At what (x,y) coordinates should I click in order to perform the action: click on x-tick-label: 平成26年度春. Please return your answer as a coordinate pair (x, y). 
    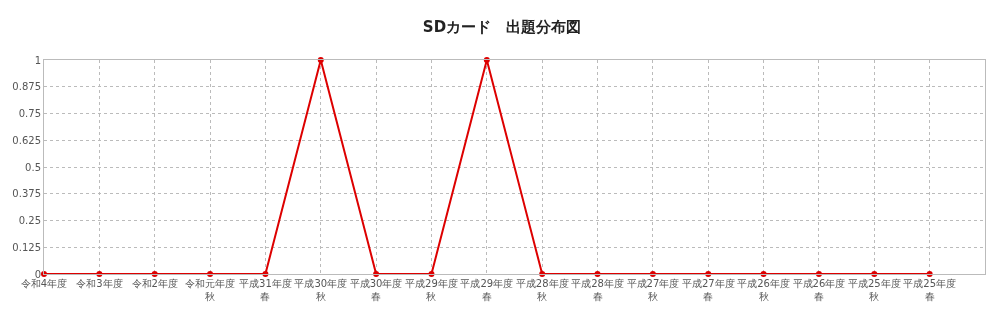
    Looking at the image, I should click on (819, 290).